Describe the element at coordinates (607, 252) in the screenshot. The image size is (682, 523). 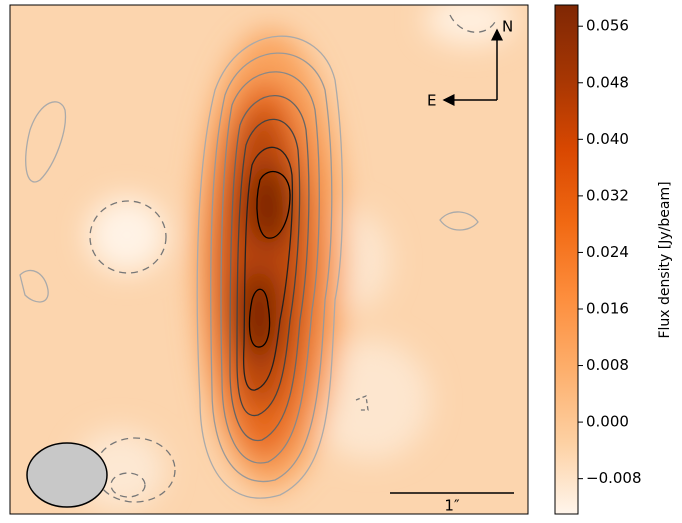
I see `colorbar-tick-label: 0.024` at that location.